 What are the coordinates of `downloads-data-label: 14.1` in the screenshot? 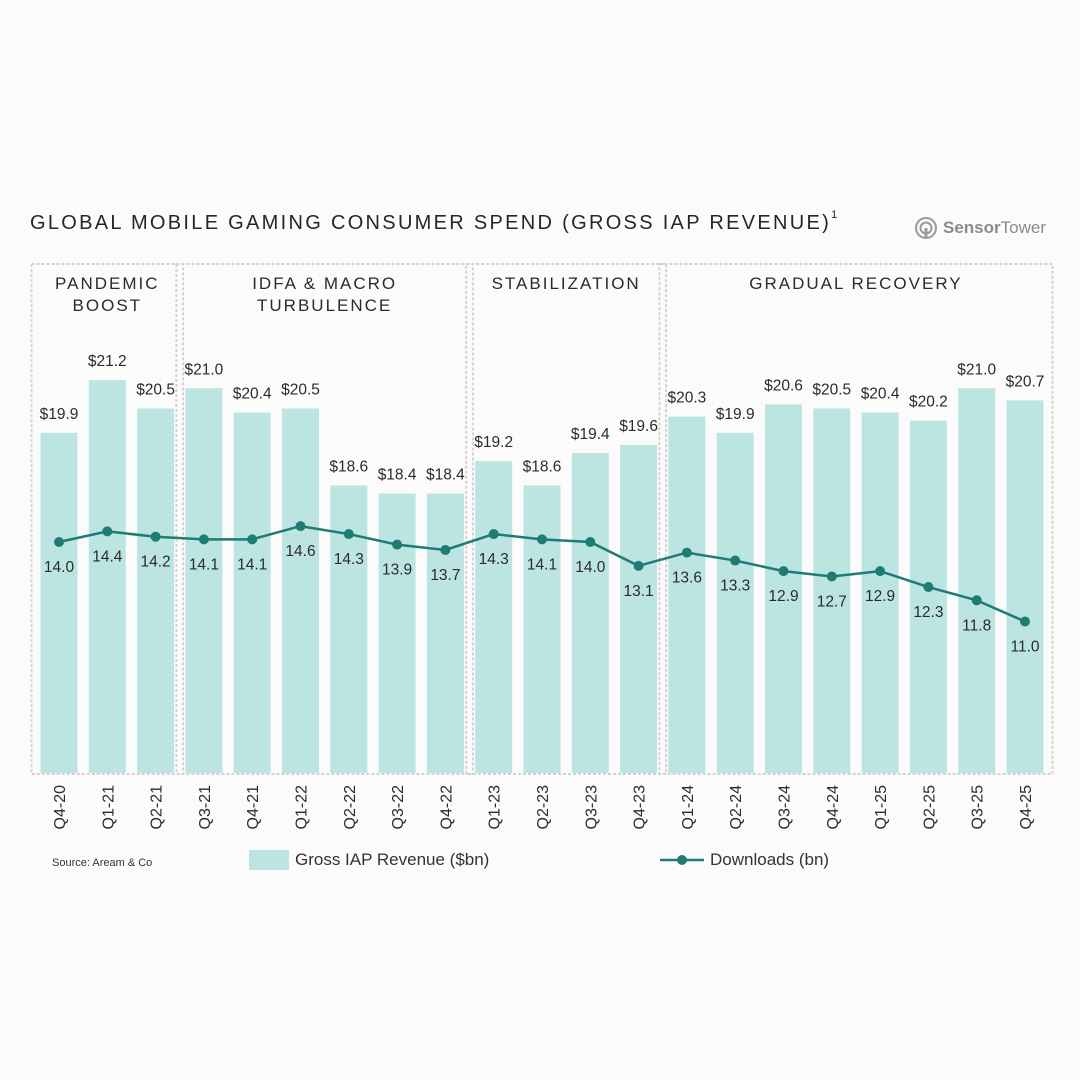 It's located at (204, 564).